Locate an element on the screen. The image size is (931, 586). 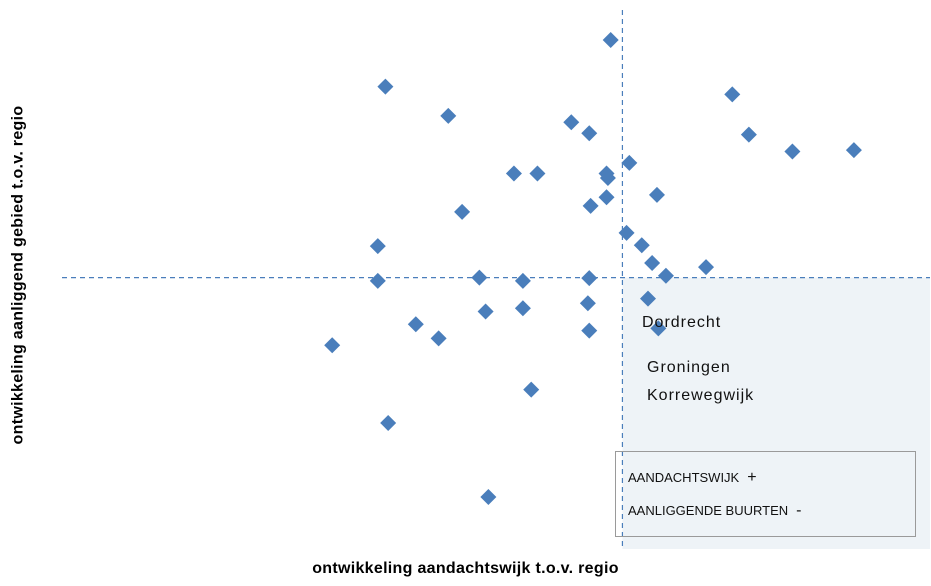
quadrant-legend-box: AANDACHTSWIJK + AANLIGGENDE BUURTEN - is located at coordinates (765, 494).